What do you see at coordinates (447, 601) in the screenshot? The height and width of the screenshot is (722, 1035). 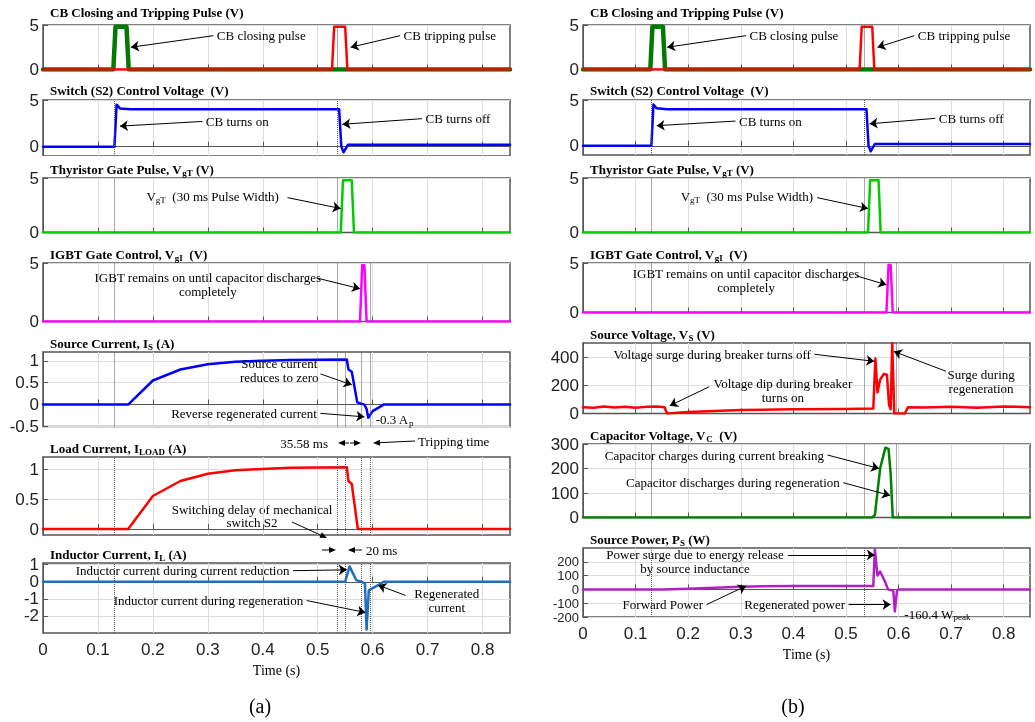 I see `annotation: Regenerated current` at bounding box center [447, 601].